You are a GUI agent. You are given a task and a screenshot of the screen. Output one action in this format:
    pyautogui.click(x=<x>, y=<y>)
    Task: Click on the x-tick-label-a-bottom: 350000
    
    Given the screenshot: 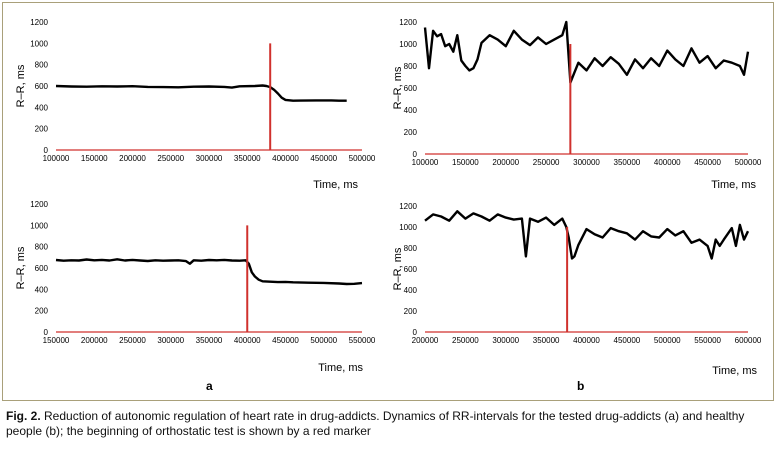 What is the action you would take?
    pyautogui.click(x=209, y=340)
    